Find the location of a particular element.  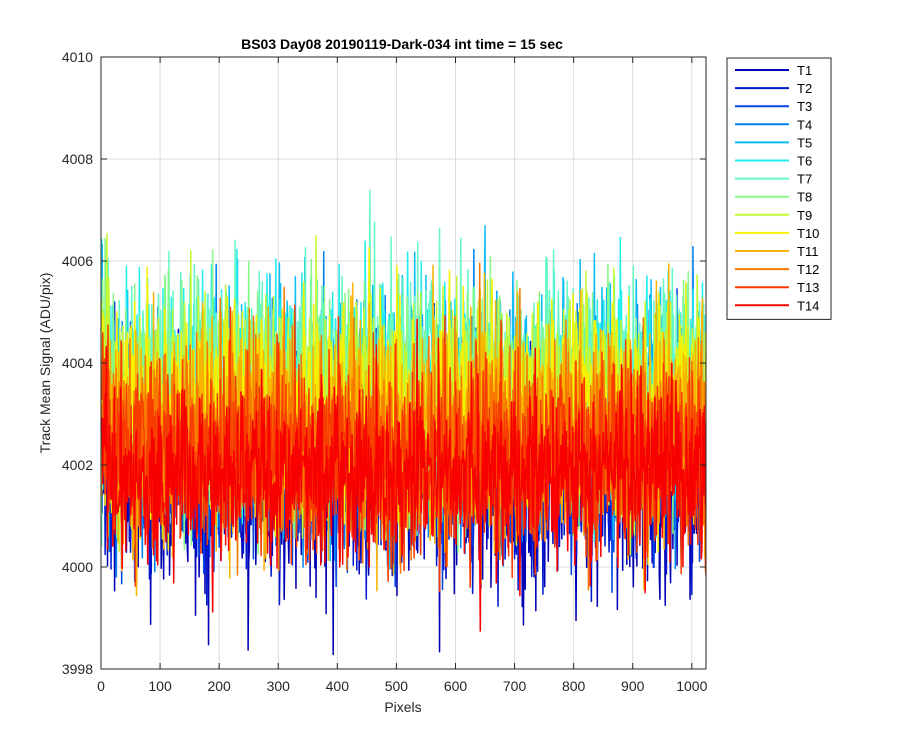

legend-label: T14 is located at coordinates (808, 305).